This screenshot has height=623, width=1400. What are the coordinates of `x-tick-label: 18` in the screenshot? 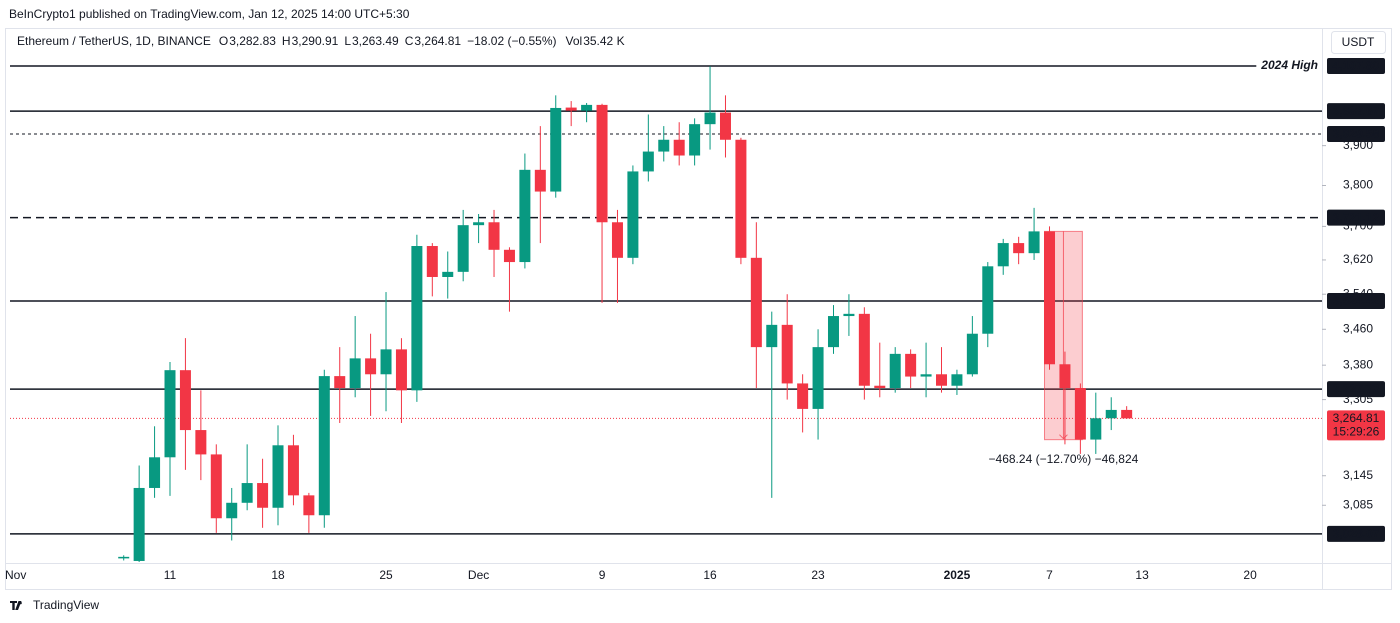 It's located at (278, 575).